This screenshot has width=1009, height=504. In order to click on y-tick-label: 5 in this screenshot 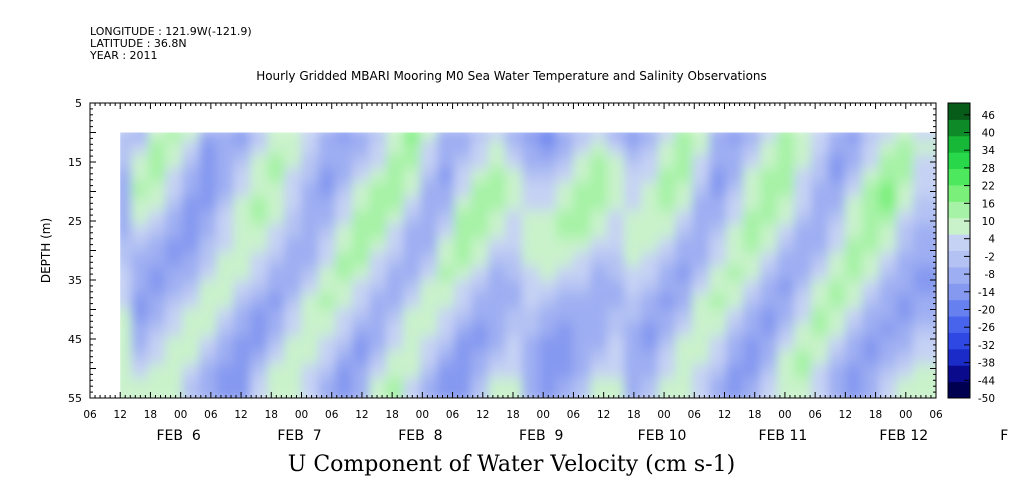, I will do `click(78, 103)`.